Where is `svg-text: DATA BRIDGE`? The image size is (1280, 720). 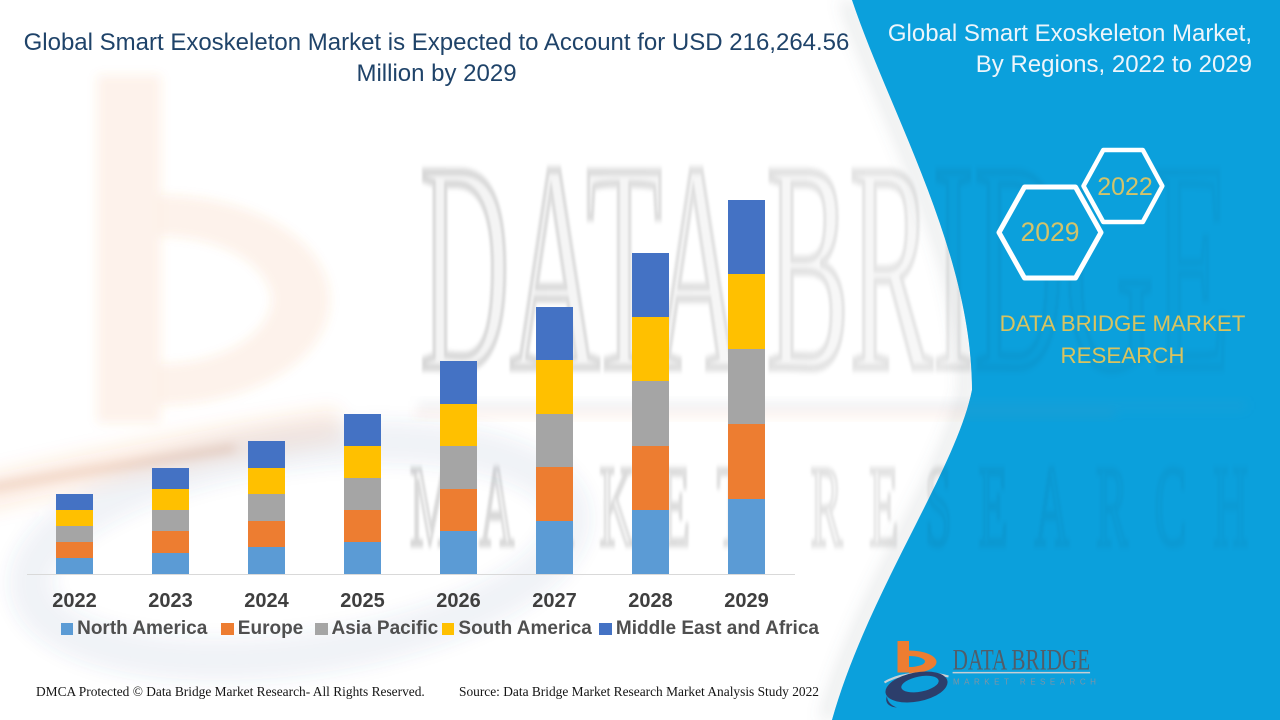
svg-text: DATA BRIDGE is located at coordinates (1021, 660).